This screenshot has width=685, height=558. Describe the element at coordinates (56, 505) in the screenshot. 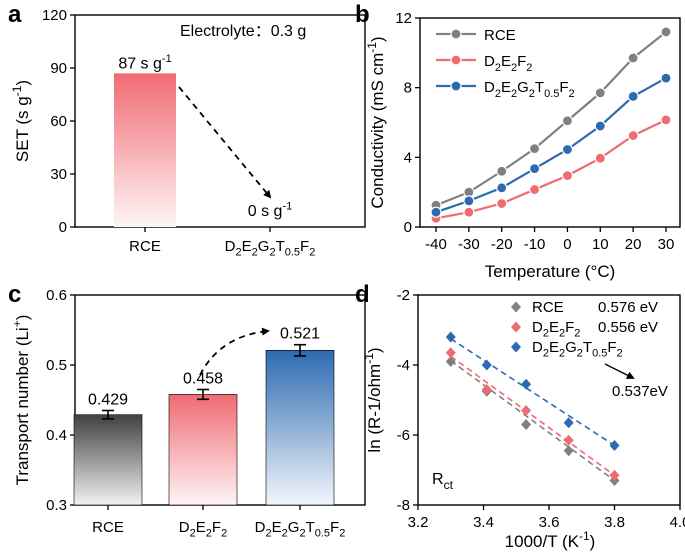

I see `panel-c-ytick-label: 0.3` at that location.